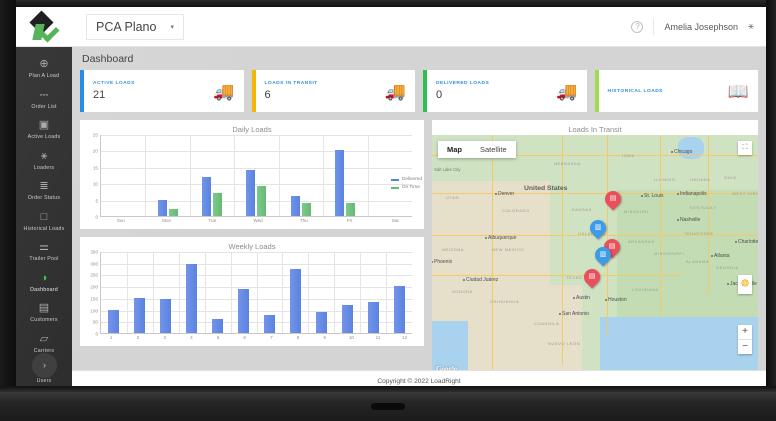 The image size is (776, 421). Describe the element at coordinates (394, 179) in the screenshot. I see `legend-swatch` at that location.